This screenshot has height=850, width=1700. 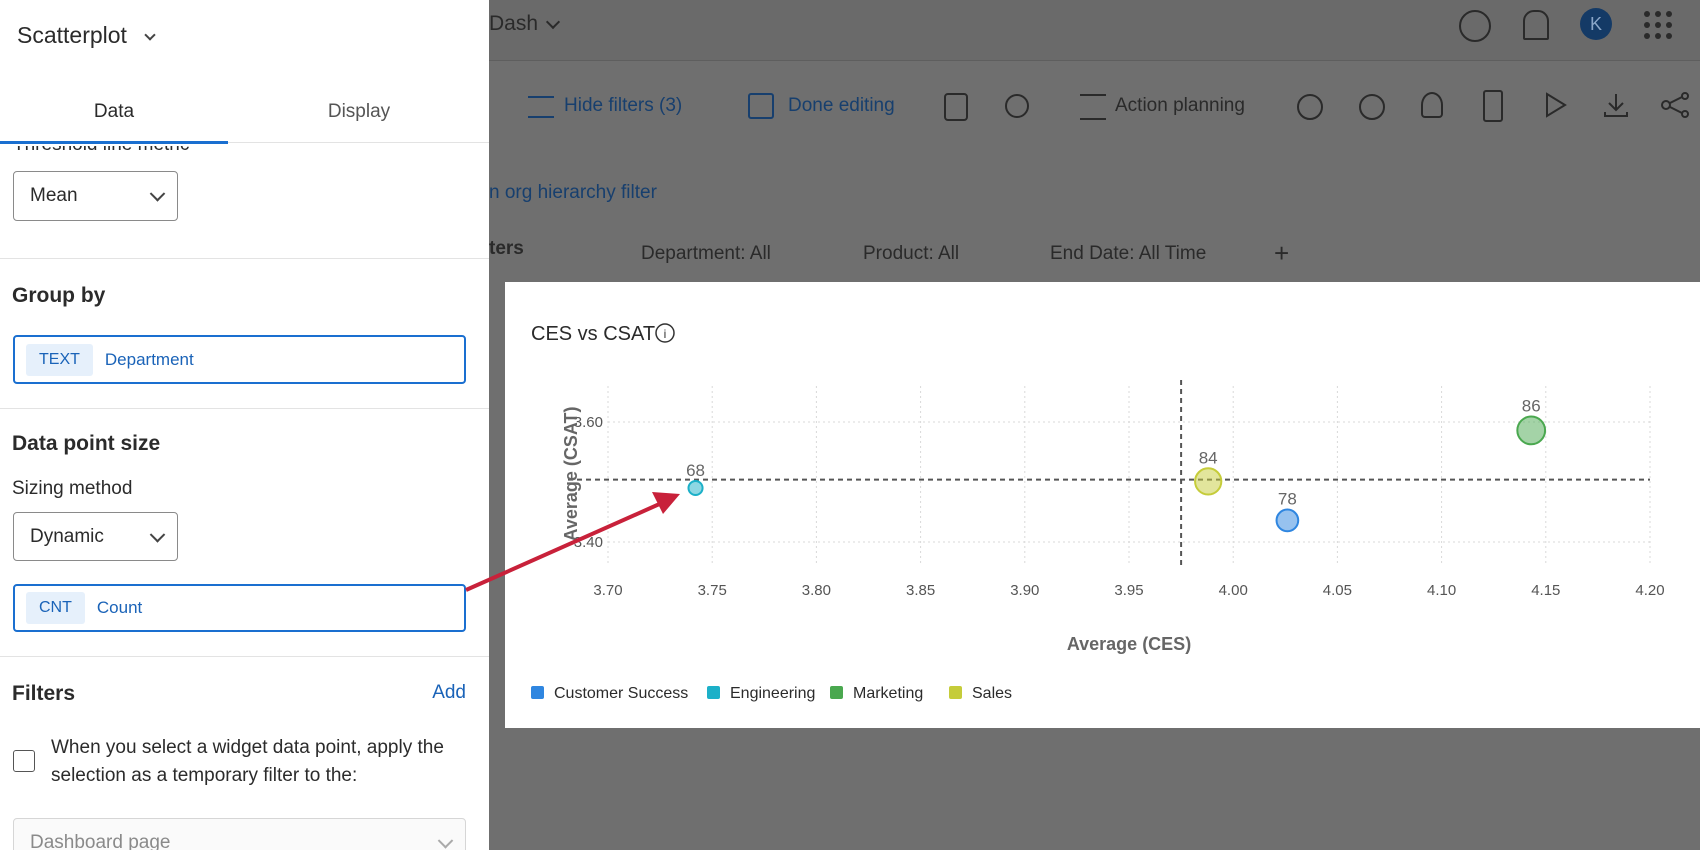 I want to click on field-name: Department, so click(x=149, y=359).